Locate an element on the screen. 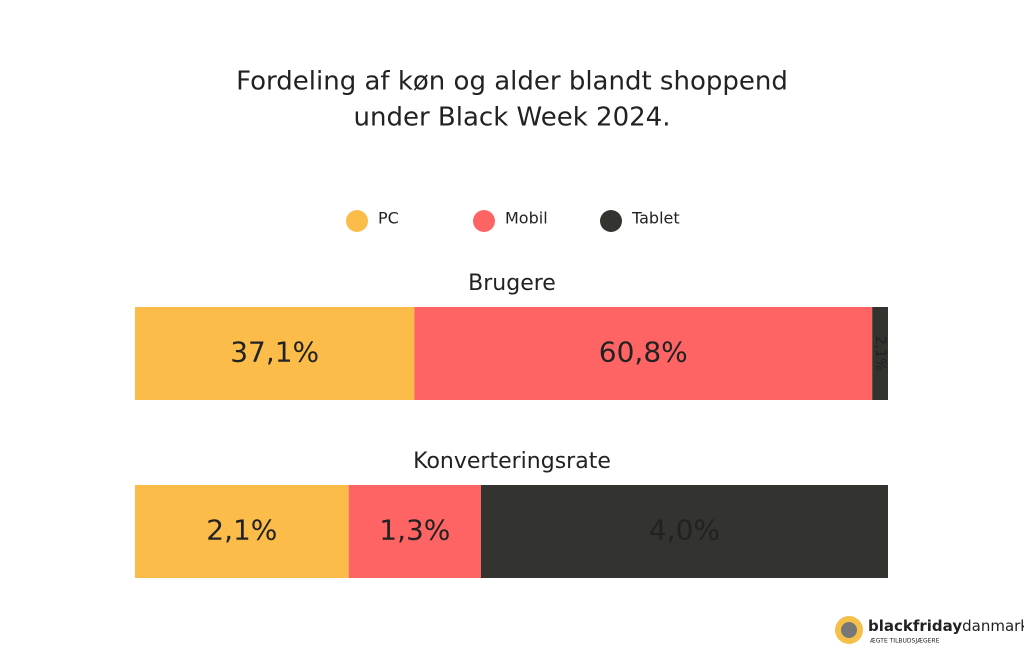  value-label: 60,8% is located at coordinates (643, 352).